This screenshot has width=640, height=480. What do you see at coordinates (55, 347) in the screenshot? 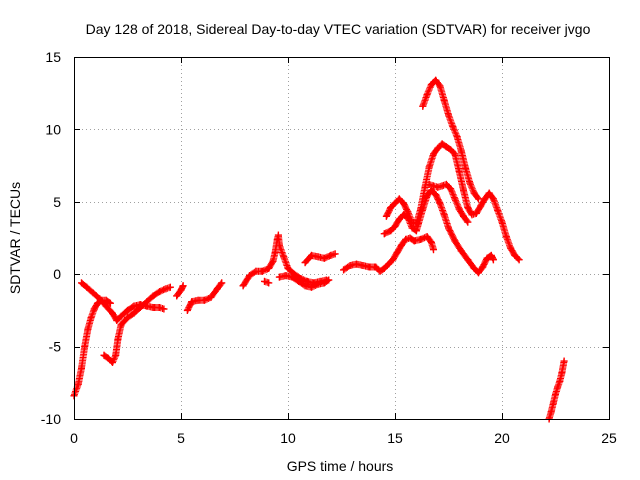
I see `y-tick-label: -5` at bounding box center [55, 347].